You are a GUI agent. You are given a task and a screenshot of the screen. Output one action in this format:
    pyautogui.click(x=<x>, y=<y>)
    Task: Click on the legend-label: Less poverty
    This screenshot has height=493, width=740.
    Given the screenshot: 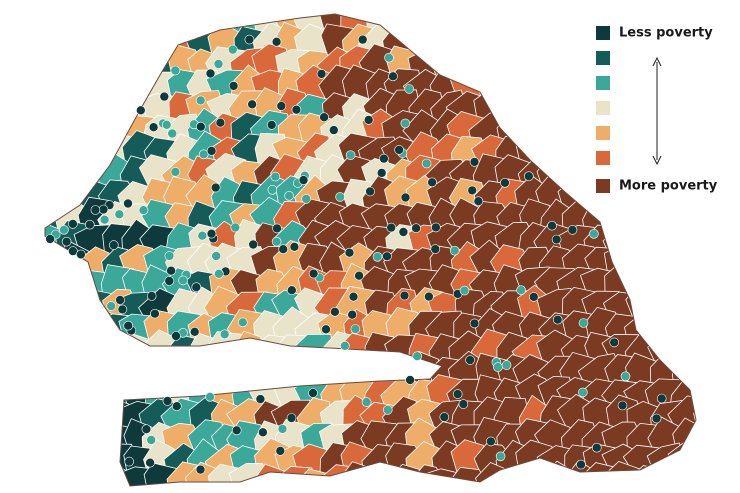 What is the action you would take?
    pyautogui.click(x=666, y=33)
    